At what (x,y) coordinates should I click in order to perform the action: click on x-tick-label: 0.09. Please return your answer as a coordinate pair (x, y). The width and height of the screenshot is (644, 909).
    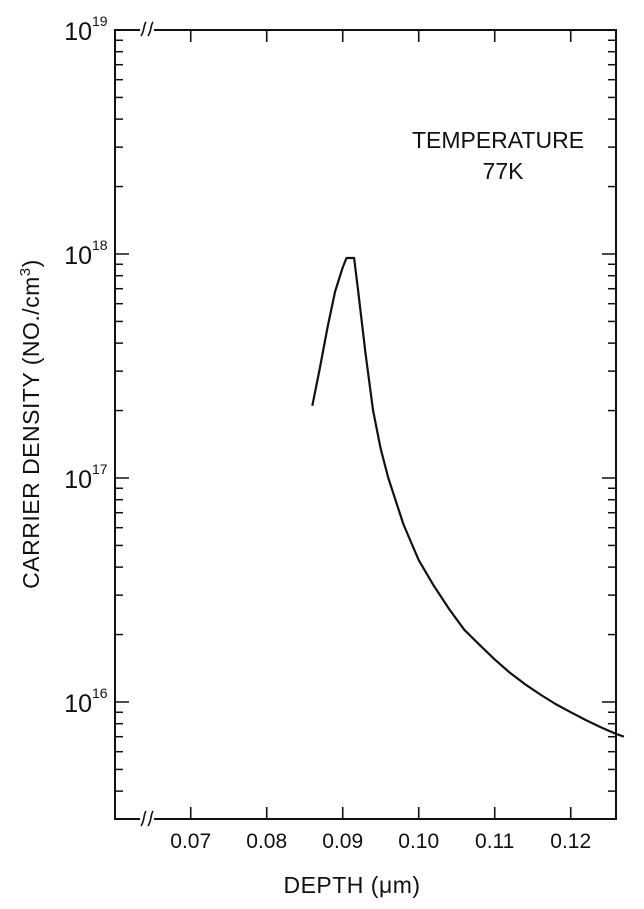
    Looking at the image, I should click on (342, 841).